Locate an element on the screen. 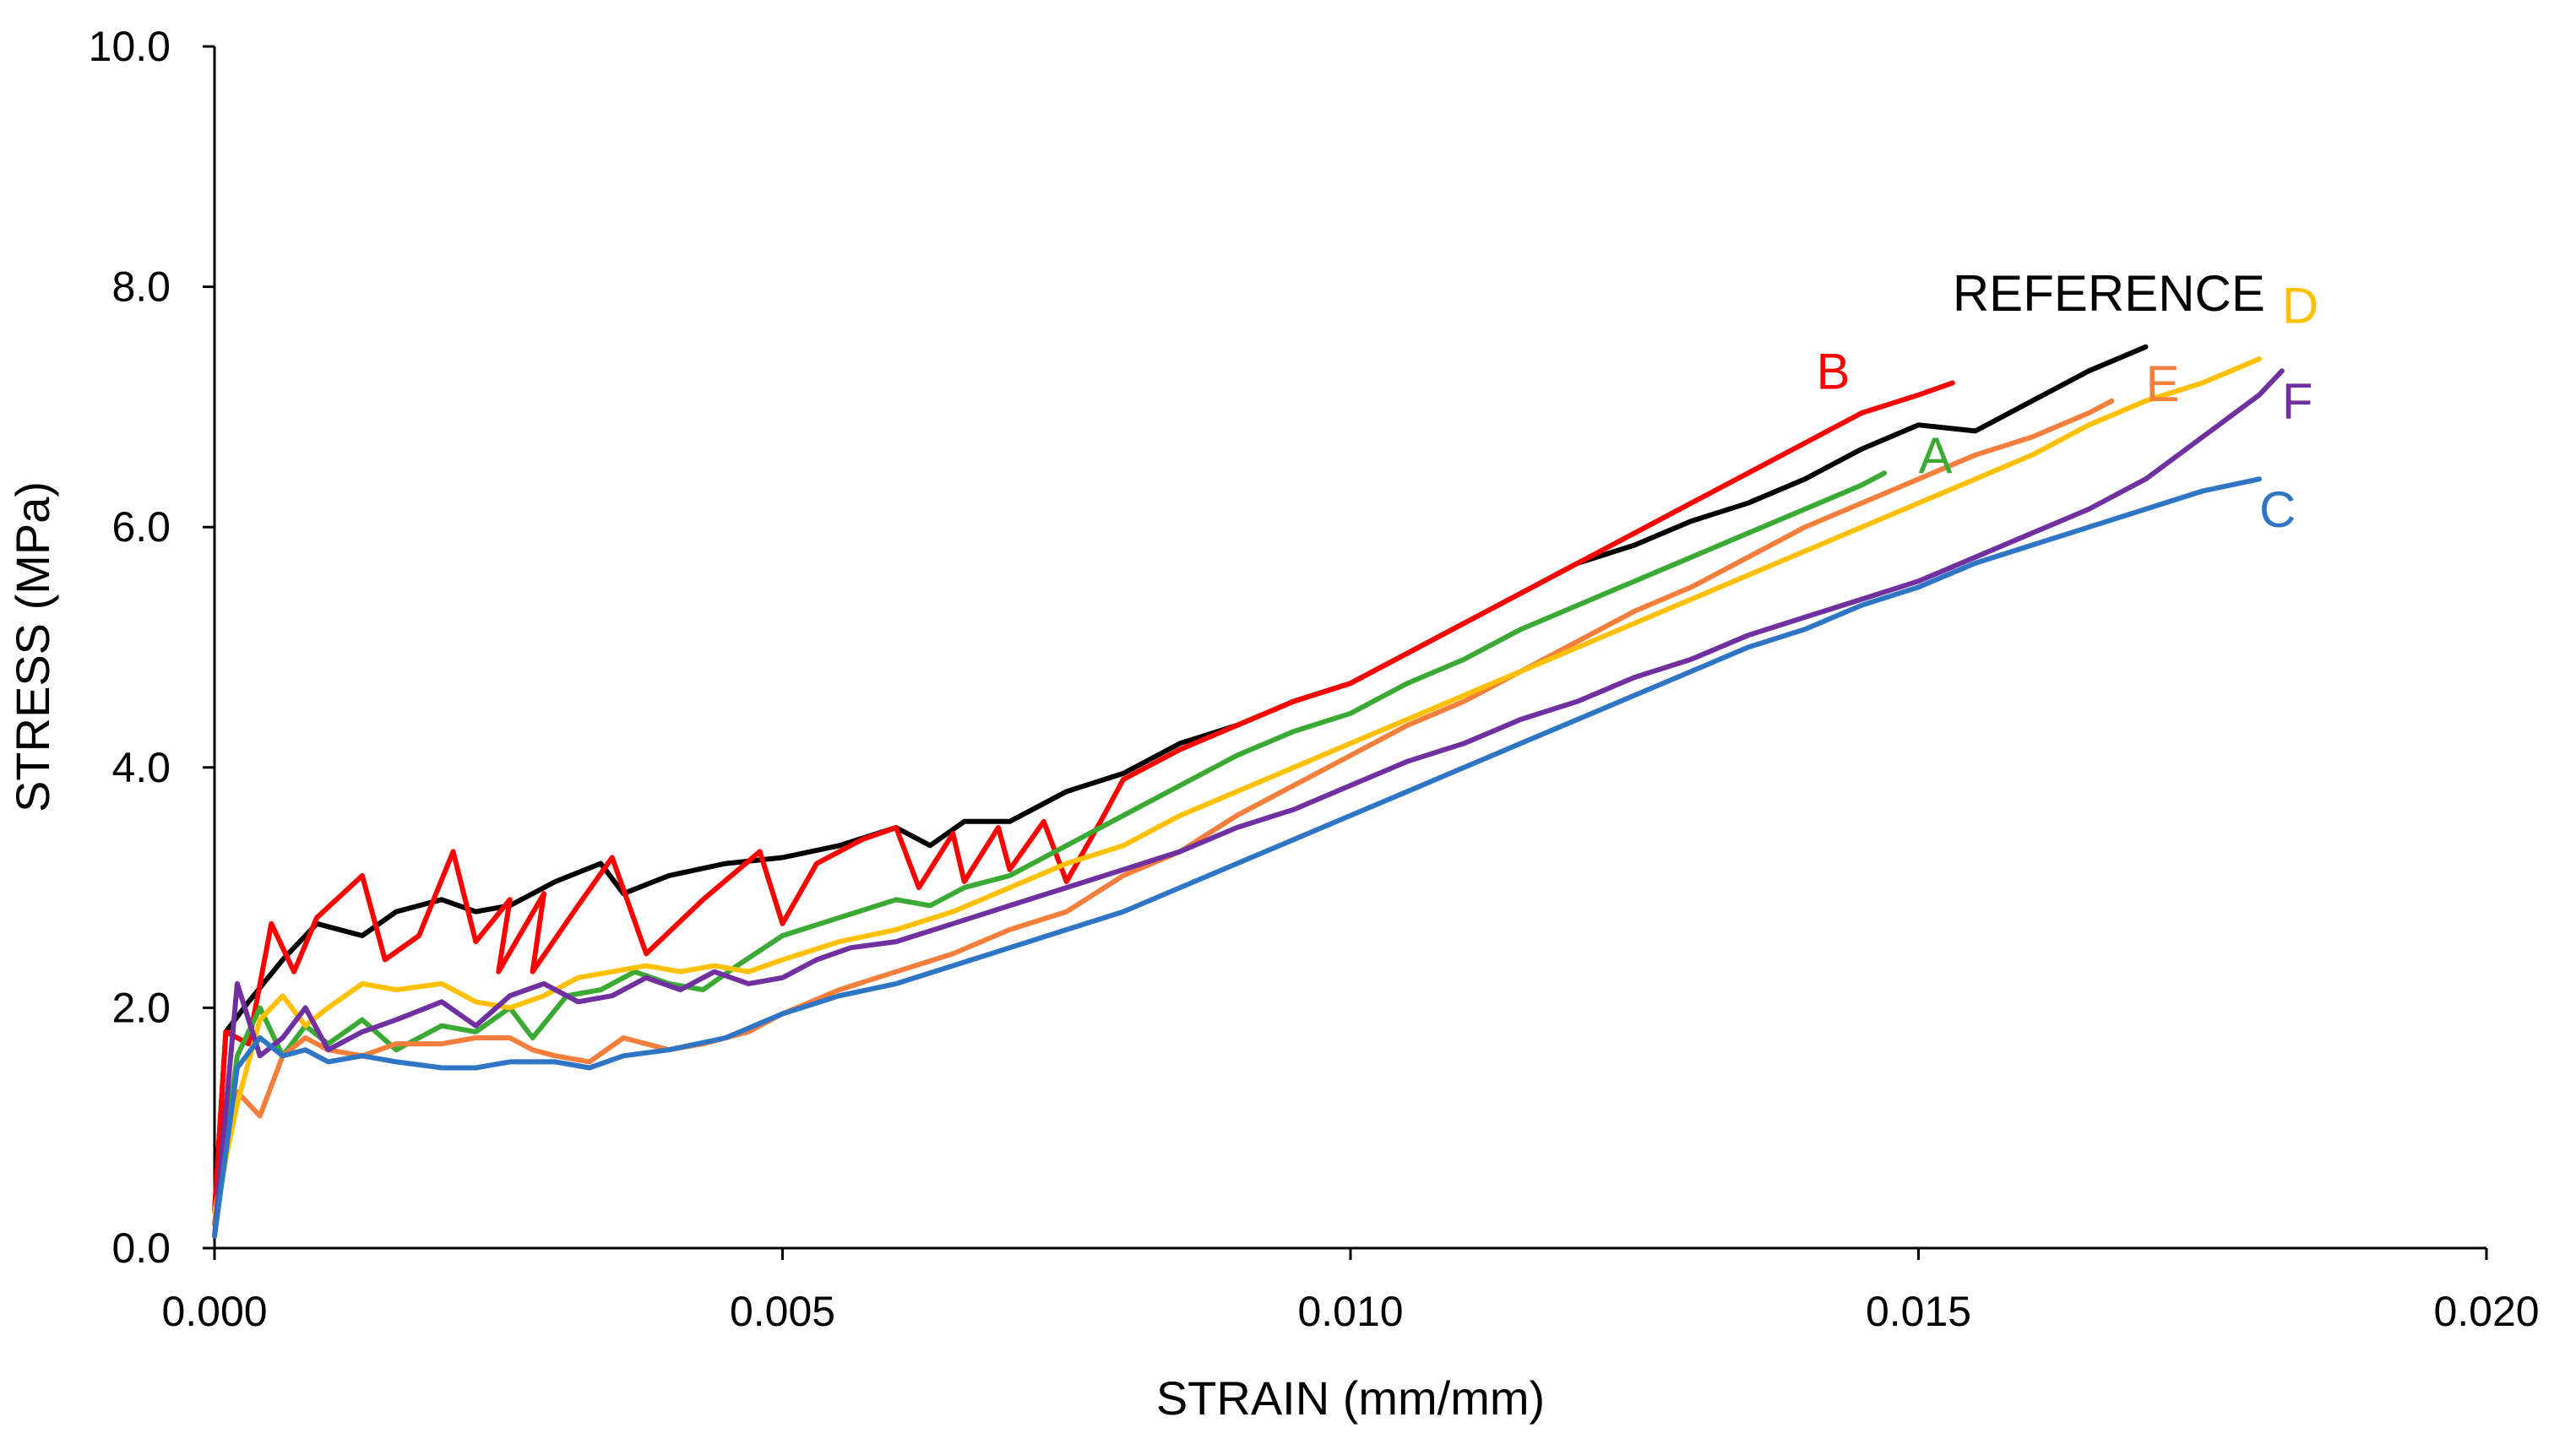 This screenshot has width=2576, height=1455. series-label-e: E is located at coordinates (2163, 384).